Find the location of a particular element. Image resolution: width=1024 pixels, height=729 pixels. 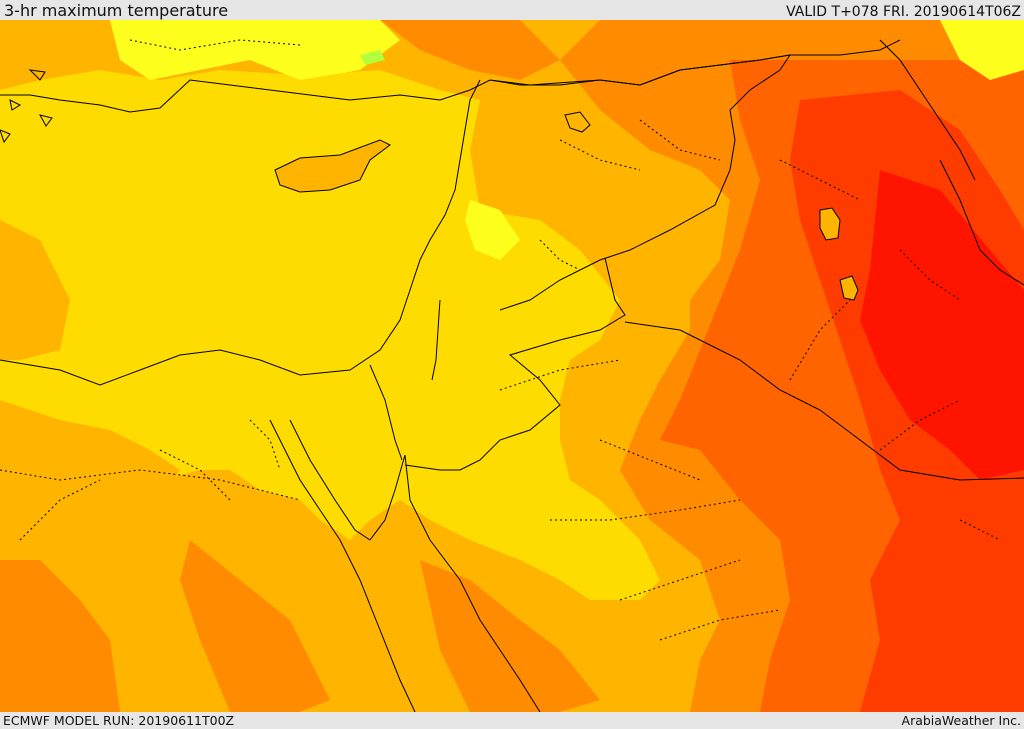

field-light-orange-sea is located at coordinates (35, 290).